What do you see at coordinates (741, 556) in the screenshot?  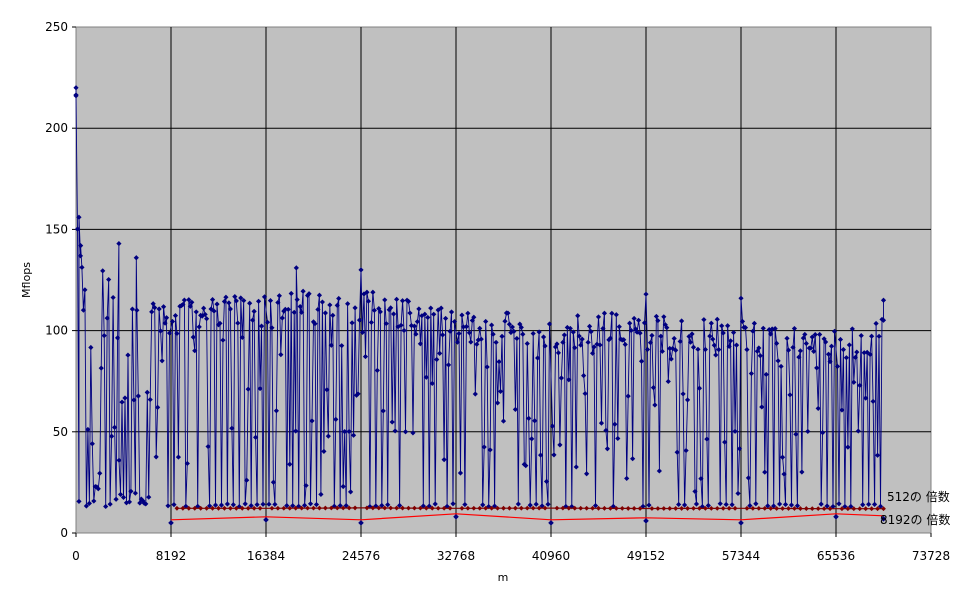 I see `x-tick-label: 57344` at bounding box center [741, 556].